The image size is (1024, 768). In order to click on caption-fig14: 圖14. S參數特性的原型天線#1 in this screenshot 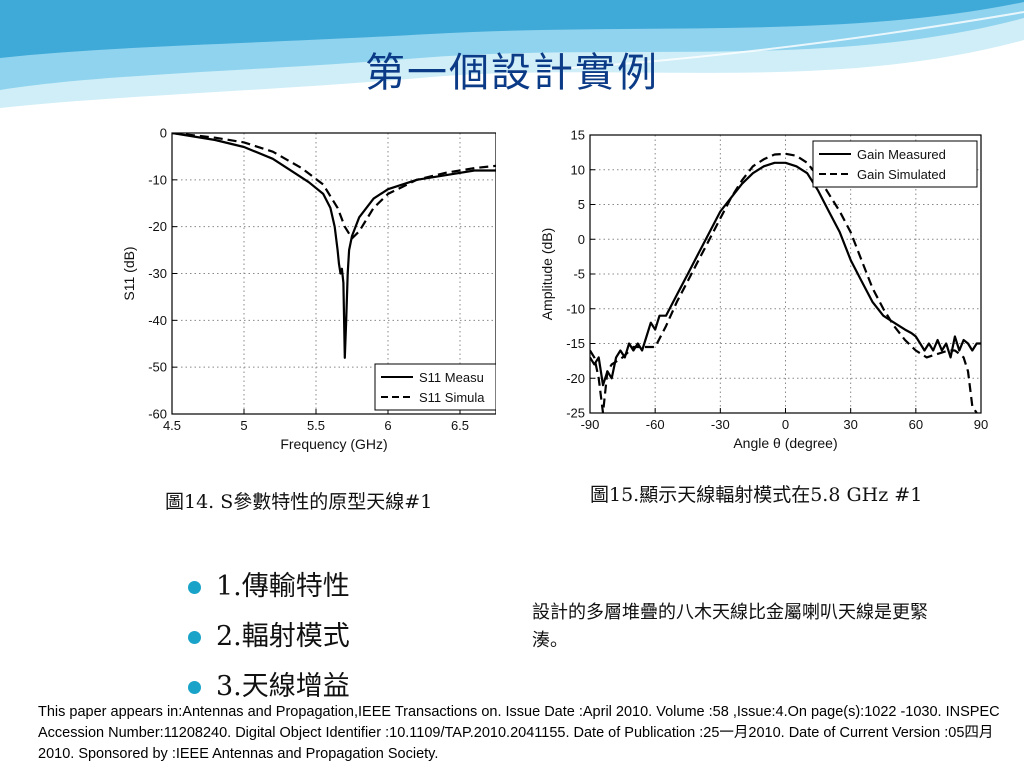, I will do `click(299, 502)`.